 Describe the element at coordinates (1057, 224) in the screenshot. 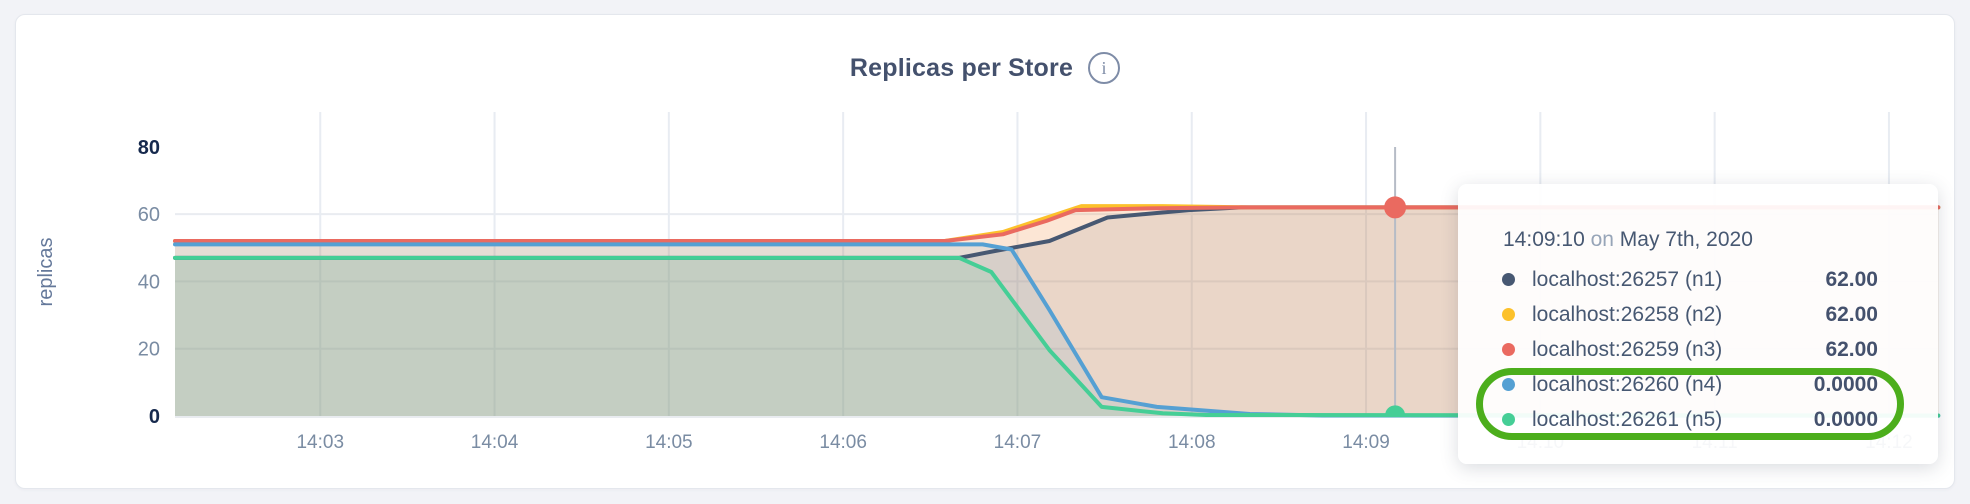

I see `series-line` at that location.